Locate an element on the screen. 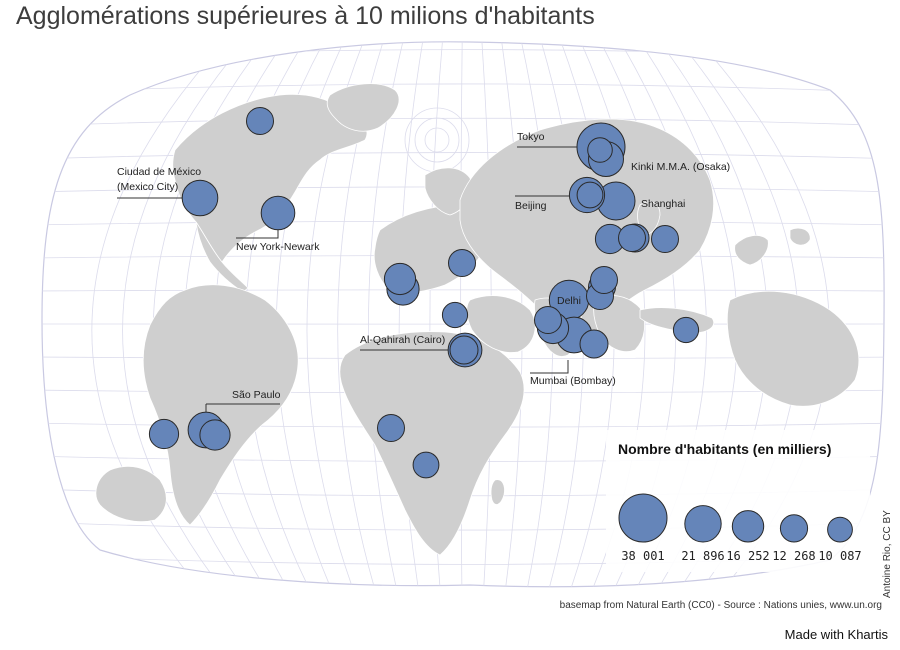 The height and width of the screenshot is (650, 900). city-bubble-ciudad-de-m-xico-mexico-city is located at coordinates (200, 198).